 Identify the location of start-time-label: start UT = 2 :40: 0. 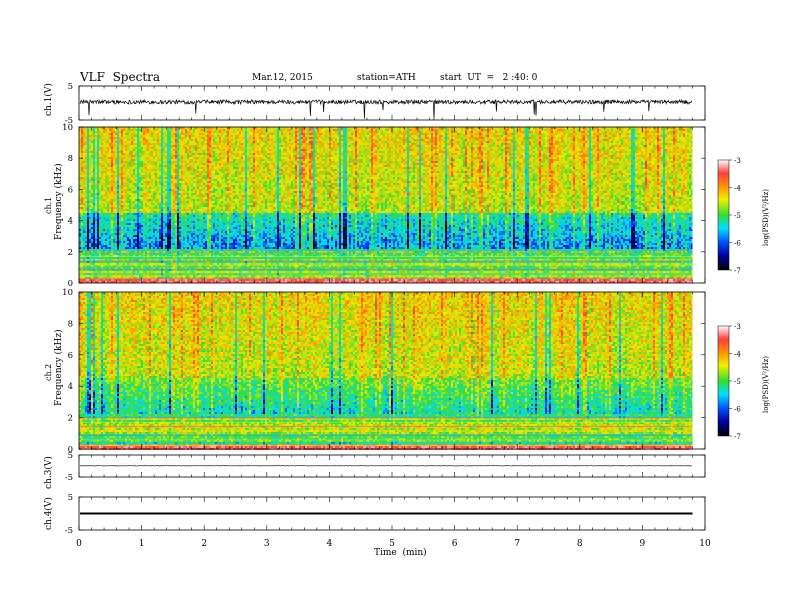
(488, 78).